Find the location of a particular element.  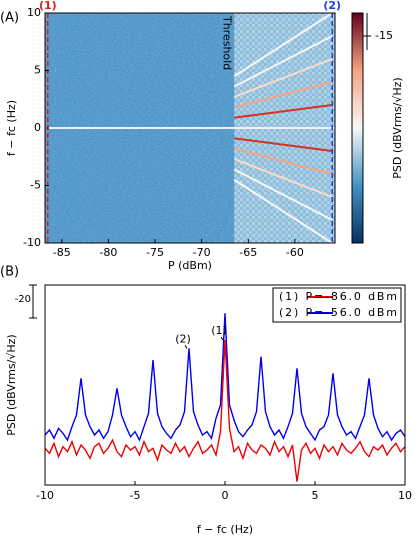

x-tick-label: -65 is located at coordinates (248, 252).